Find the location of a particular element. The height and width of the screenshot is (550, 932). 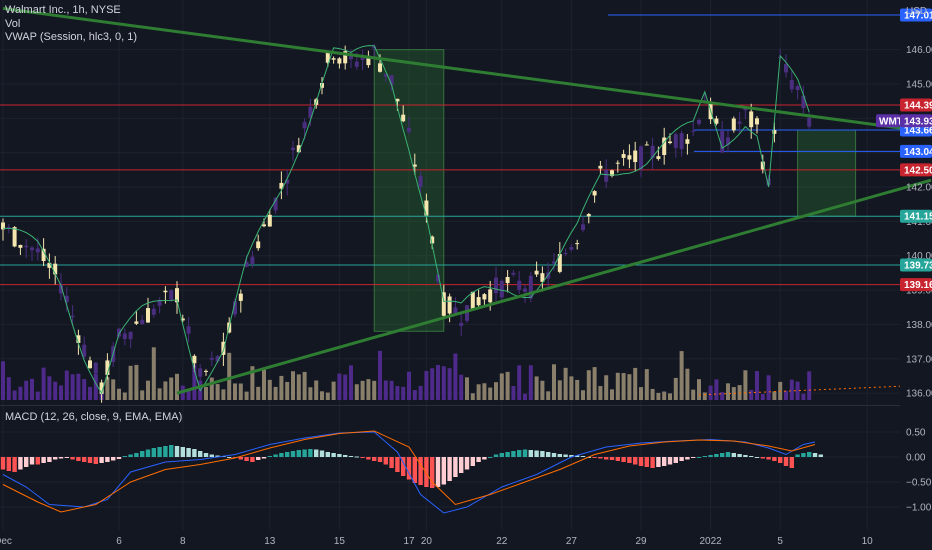

volume-legend: Vol is located at coordinates (13, 24).